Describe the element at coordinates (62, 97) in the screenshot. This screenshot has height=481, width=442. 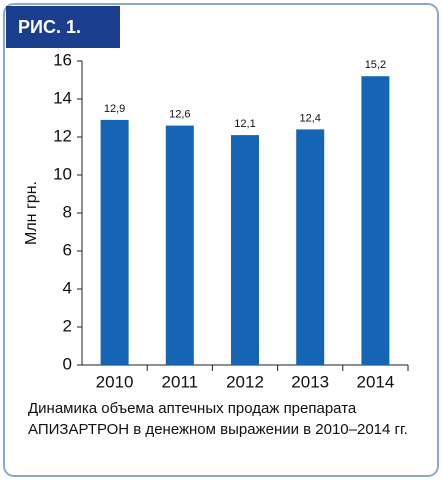
I see `y-tick-label: 14` at that location.